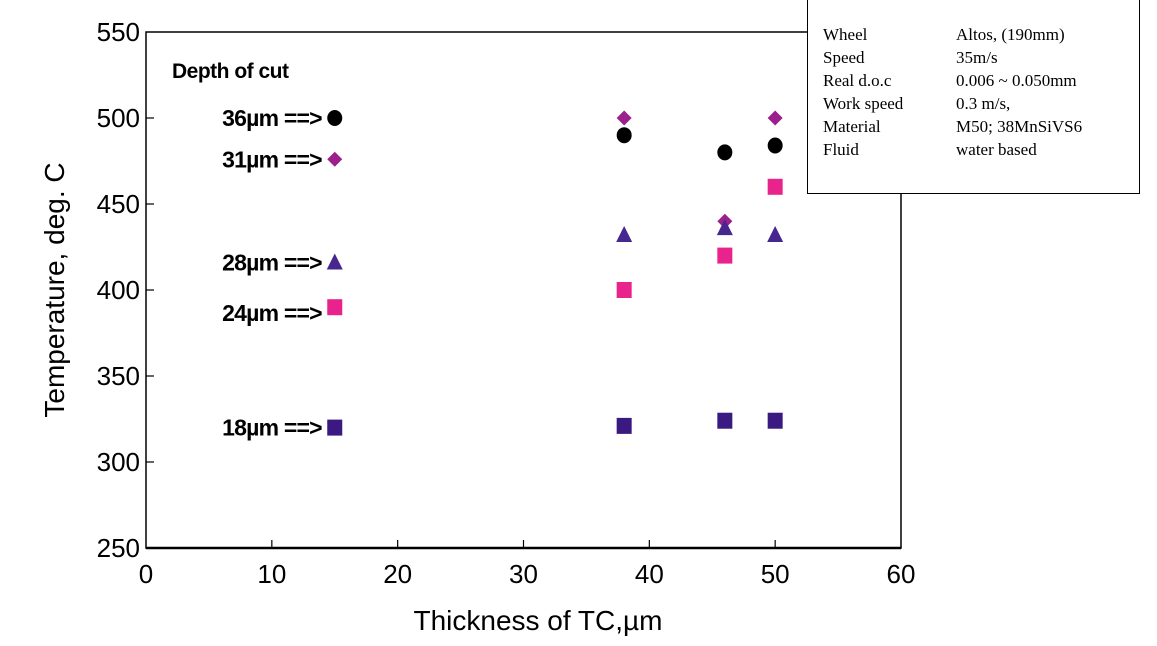 This screenshot has width=1157, height=646. Describe the element at coordinates (118, 118) in the screenshot. I see `y-tick-label: 500` at that location.